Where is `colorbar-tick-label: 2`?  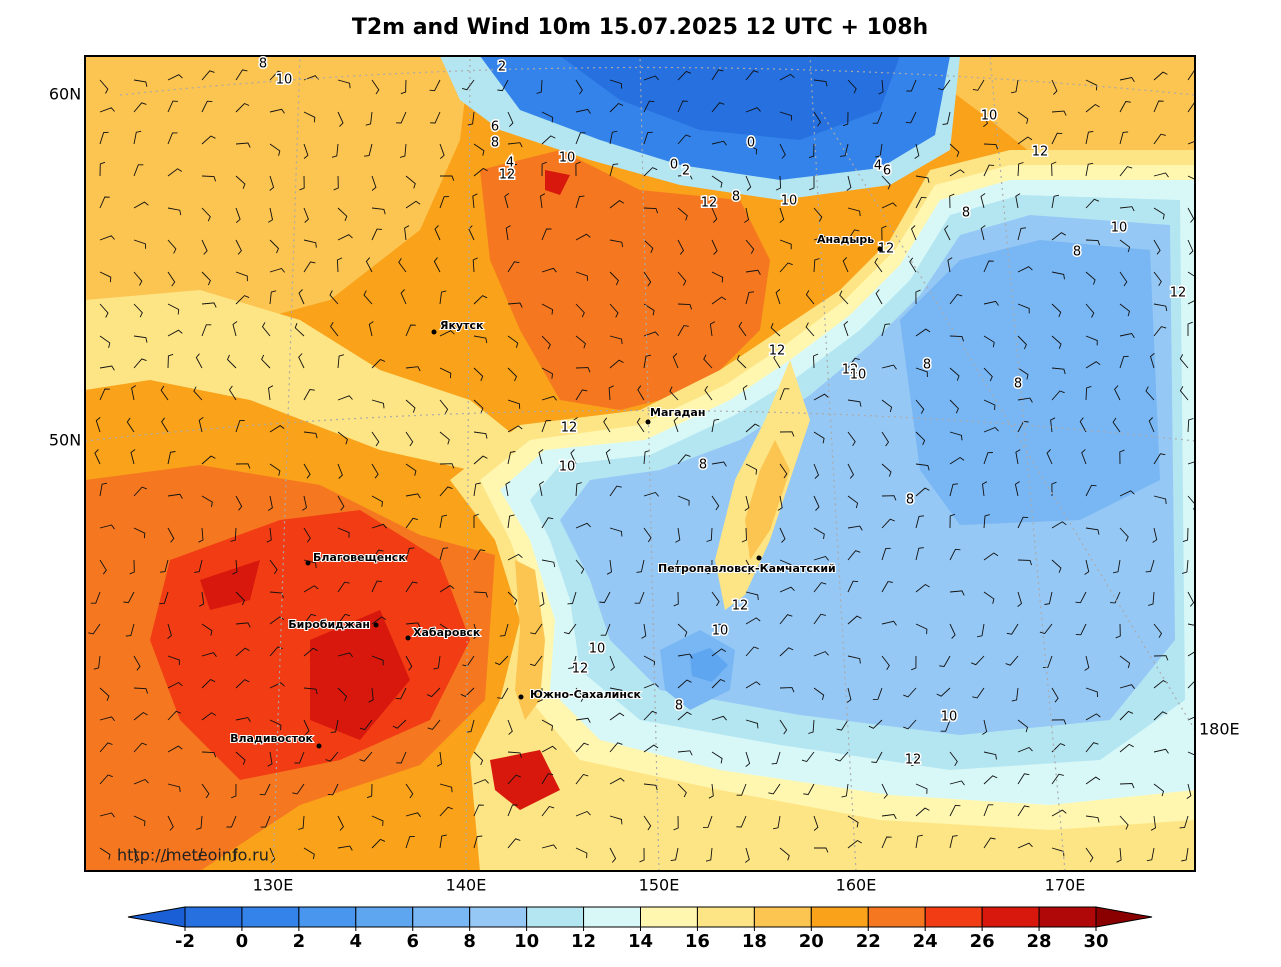 colorbar-tick-label: 2 is located at coordinates (299, 941).